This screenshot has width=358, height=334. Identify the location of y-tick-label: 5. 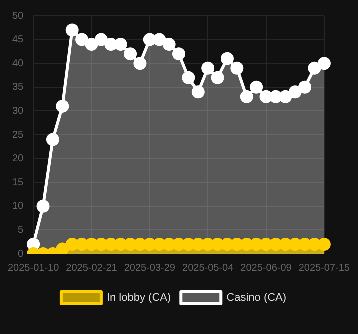
(21, 230).